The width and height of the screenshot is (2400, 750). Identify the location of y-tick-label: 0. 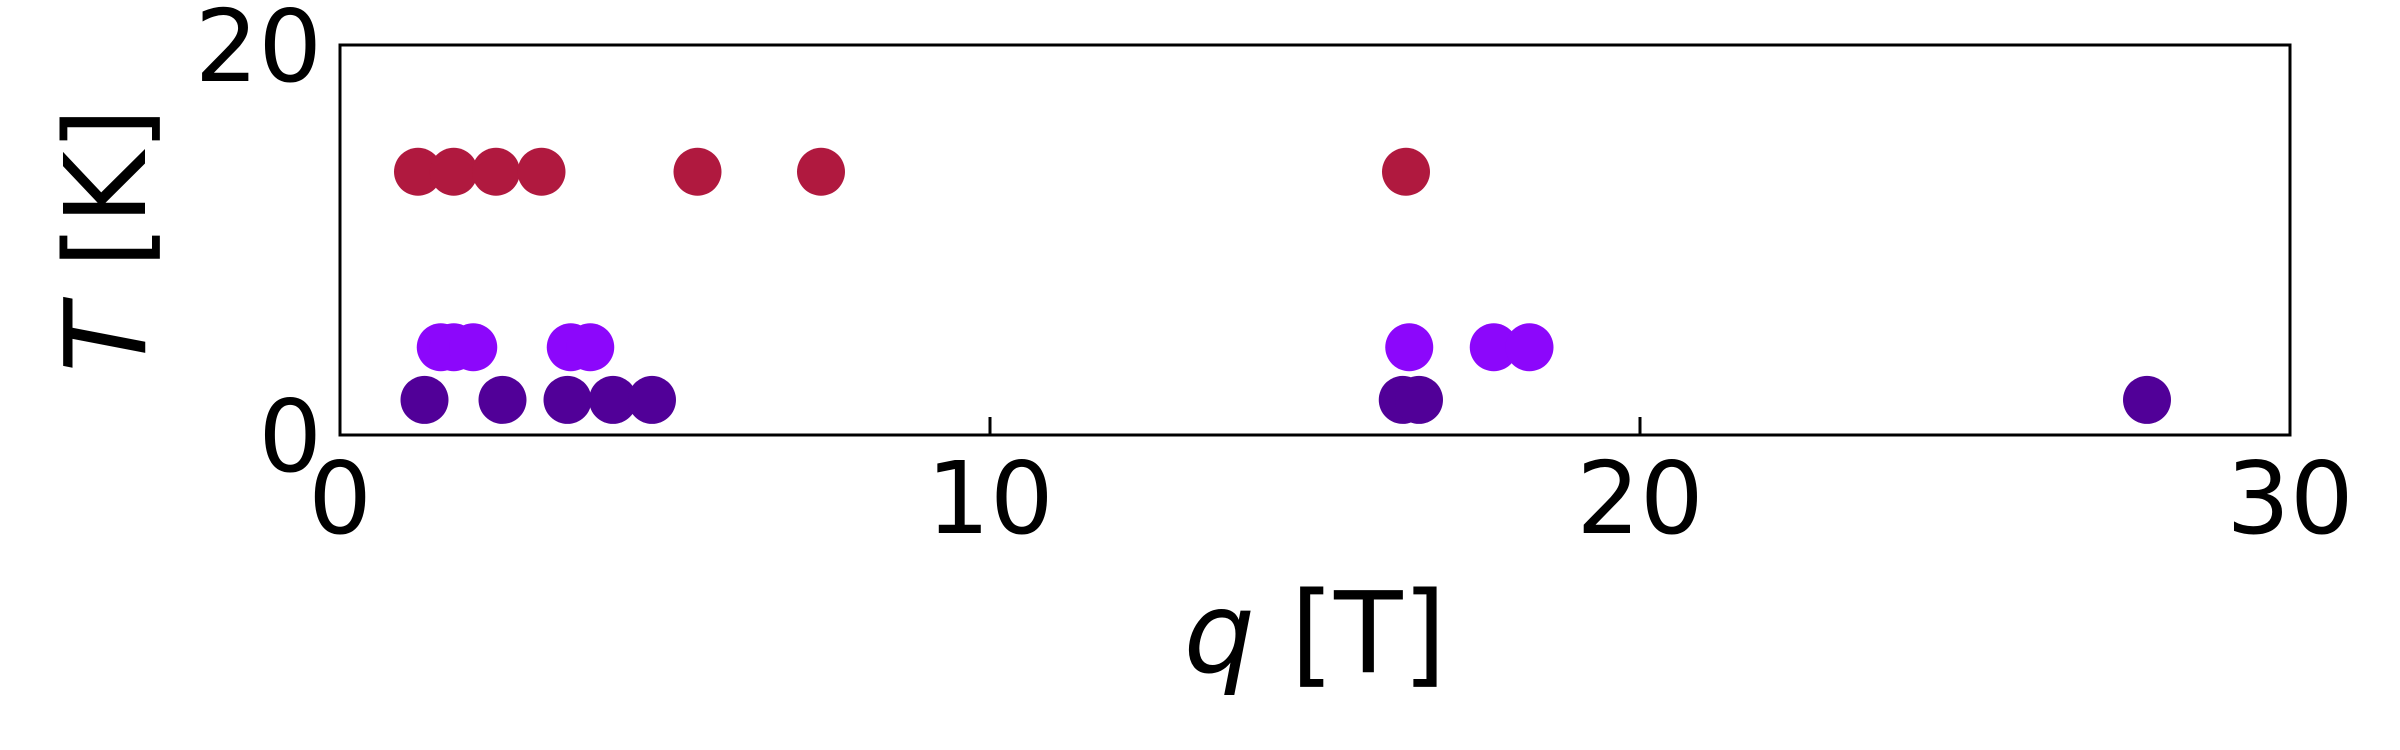
(290, 436).